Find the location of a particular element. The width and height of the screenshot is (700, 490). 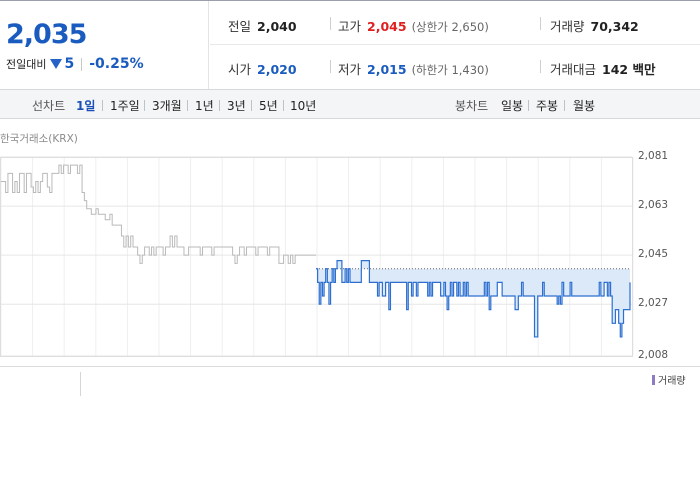

stat-label: 전일 is located at coordinates (240, 26).